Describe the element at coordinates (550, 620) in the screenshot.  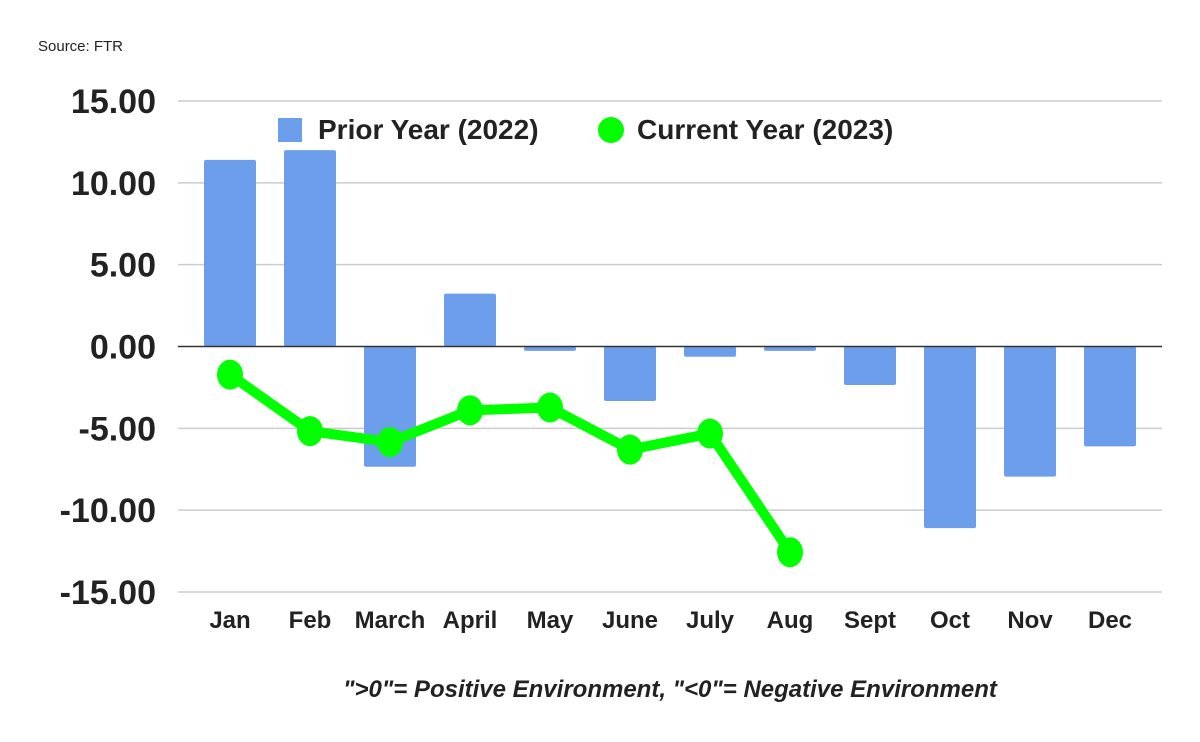
I see `x-tick-label: May` at that location.